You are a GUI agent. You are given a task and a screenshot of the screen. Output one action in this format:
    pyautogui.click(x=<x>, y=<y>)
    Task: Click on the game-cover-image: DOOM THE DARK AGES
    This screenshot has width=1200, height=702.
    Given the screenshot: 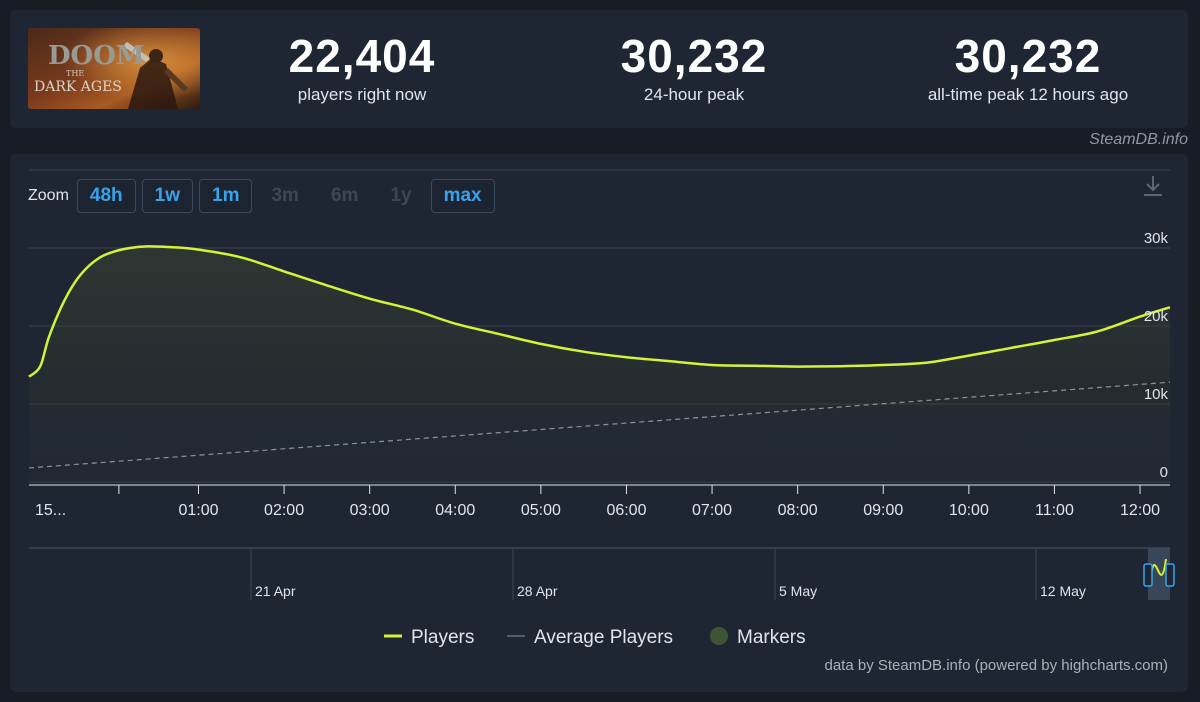 What is the action you would take?
    pyautogui.click(x=114, y=68)
    